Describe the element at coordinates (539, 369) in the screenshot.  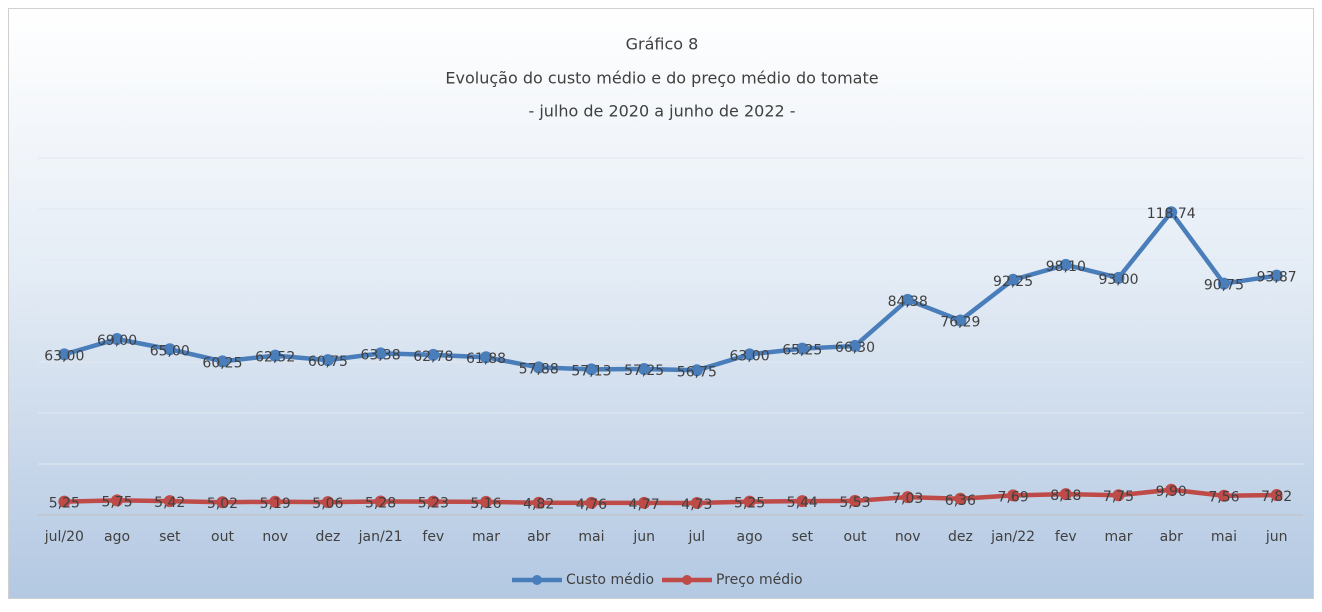
I see `data-label: 57,88` at that location.